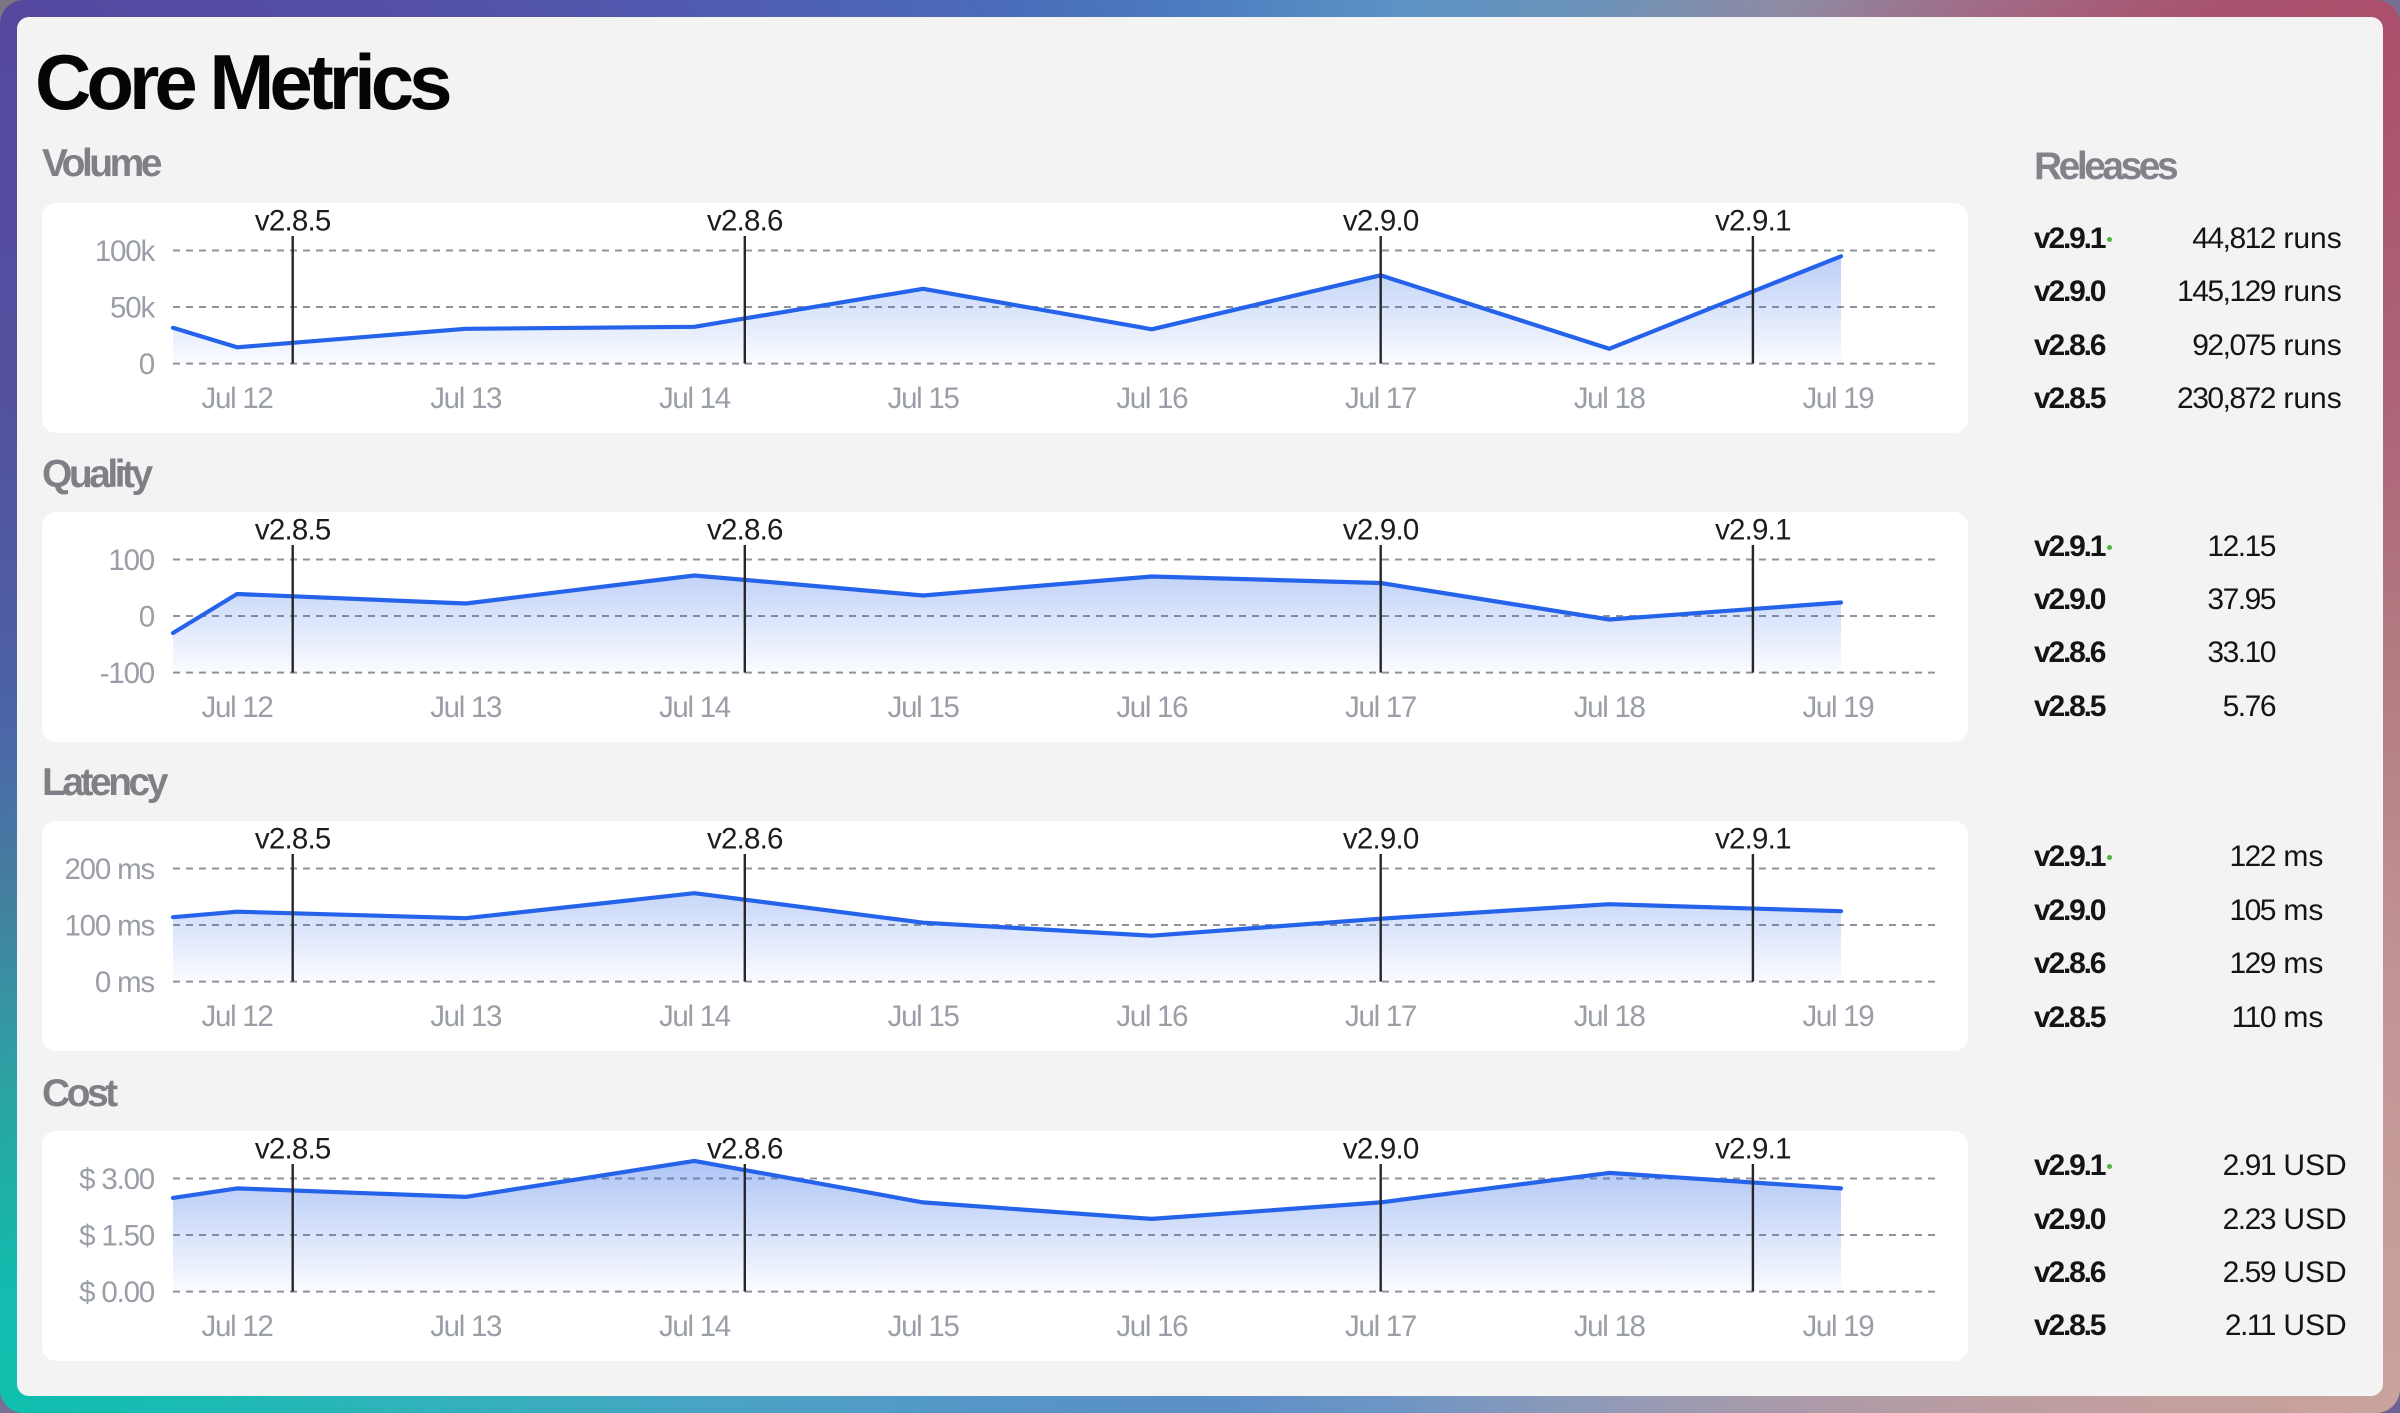  Describe the element at coordinates (117, 1292) in the screenshot. I see `svg-text: $ 0.00` at that location.